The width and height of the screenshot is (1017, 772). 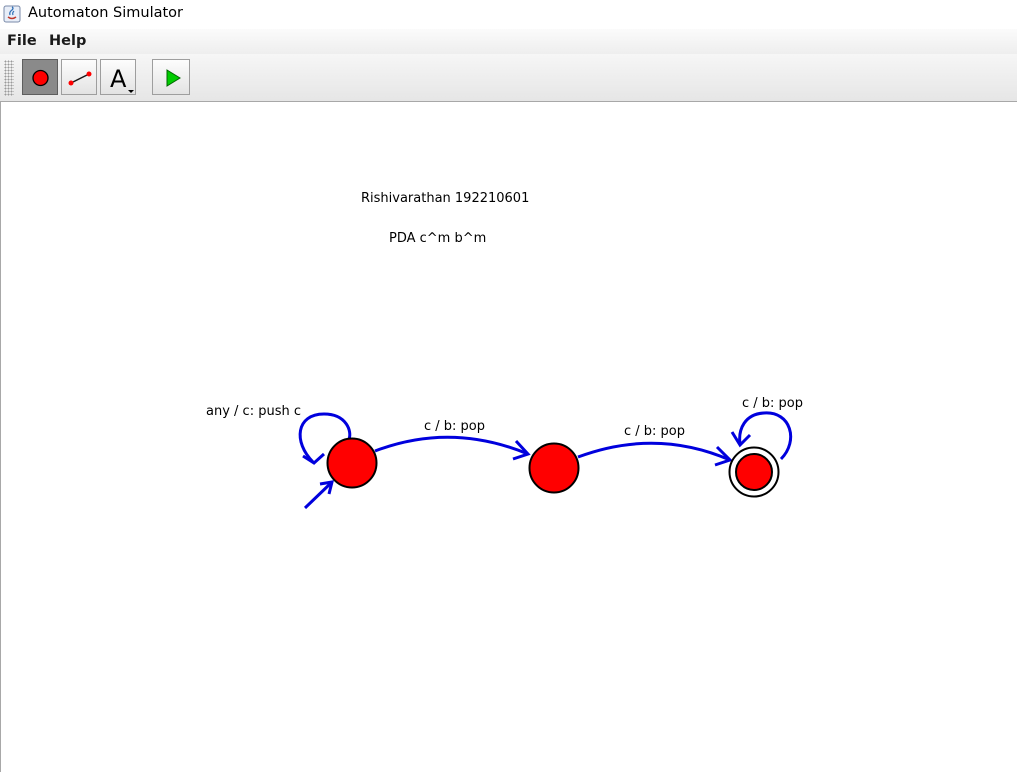 I want to click on arrowhead-q0-q1, so click(x=521, y=450).